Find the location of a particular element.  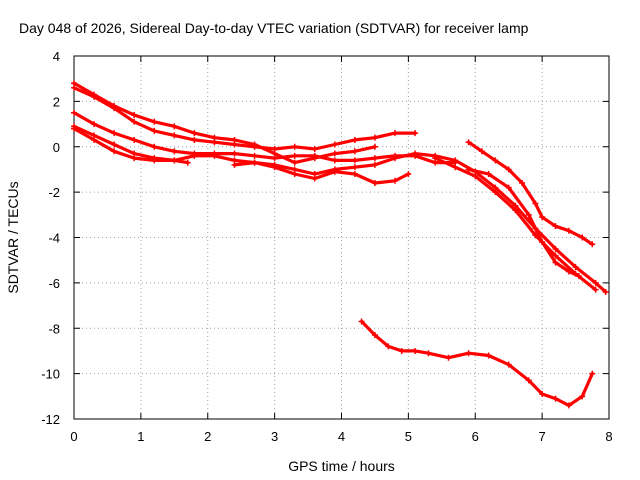

data-series-sat-b is located at coordinates (244, 118).